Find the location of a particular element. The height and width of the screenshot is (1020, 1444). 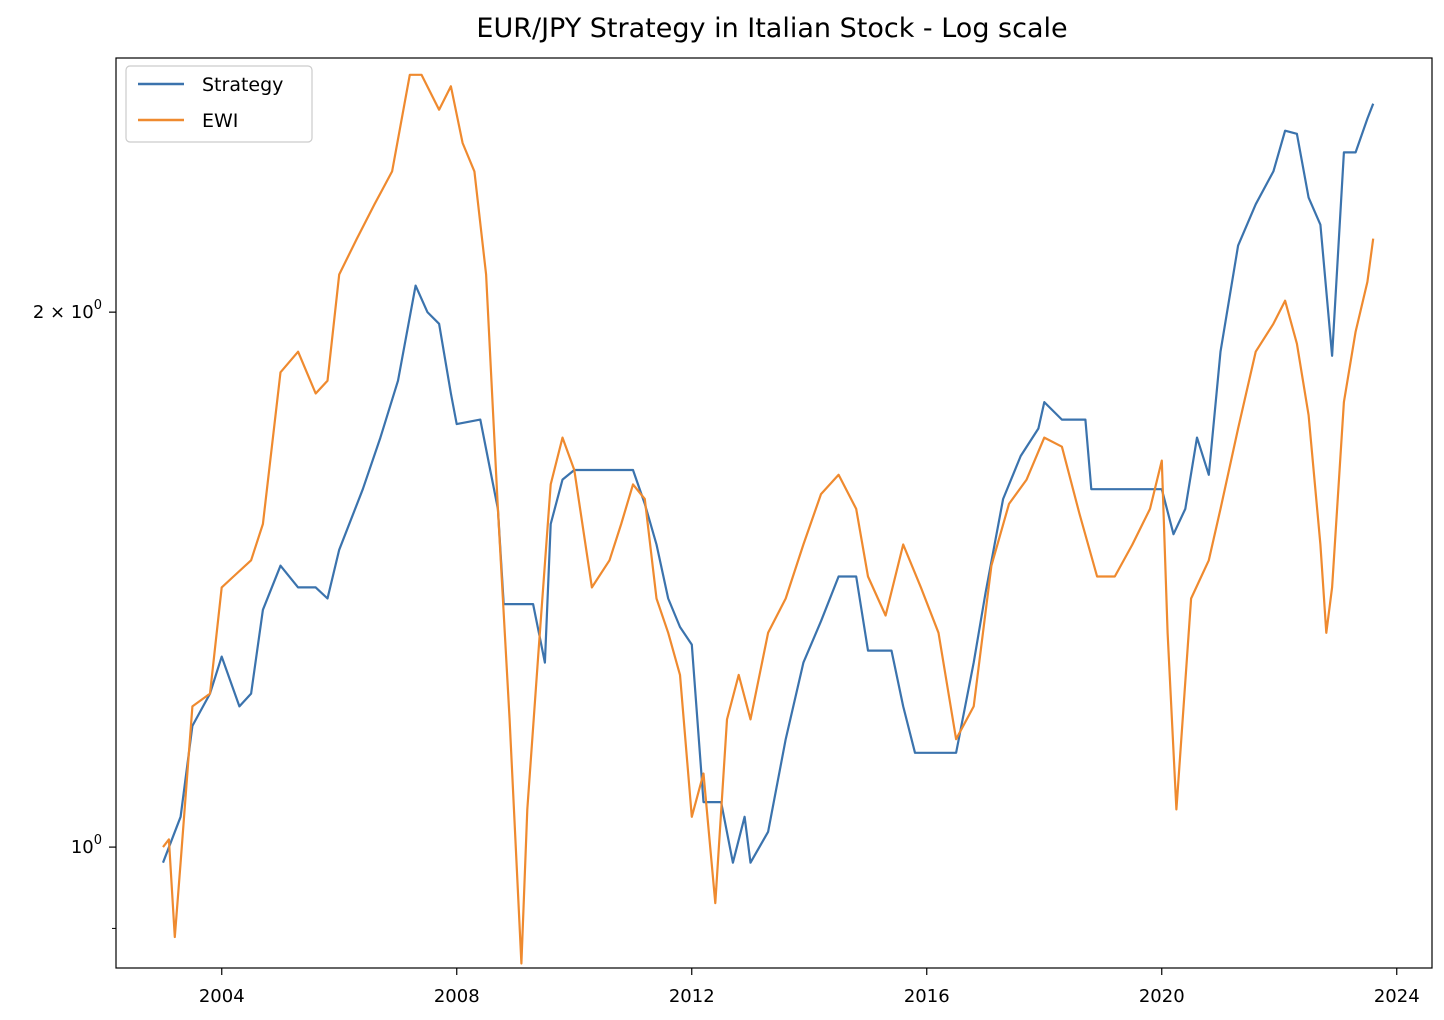

y-tick-times: × is located at coordinates (57, 312).